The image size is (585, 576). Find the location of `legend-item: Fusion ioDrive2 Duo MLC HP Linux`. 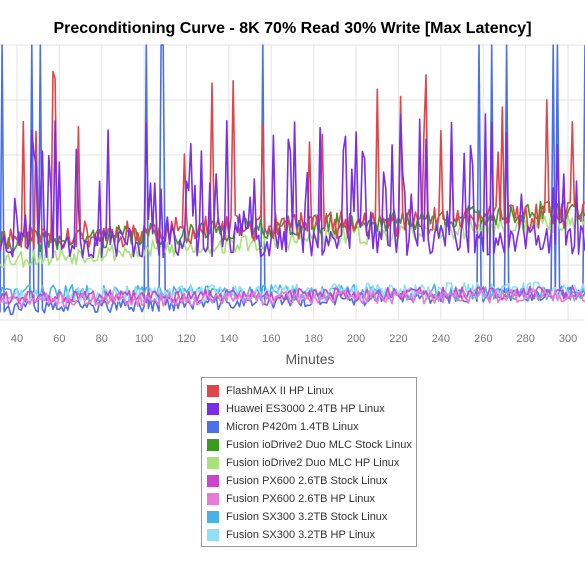

legend-item: Fusion ioDrive2 Duo MLC HP Linux is located at coordinates (311, 463).